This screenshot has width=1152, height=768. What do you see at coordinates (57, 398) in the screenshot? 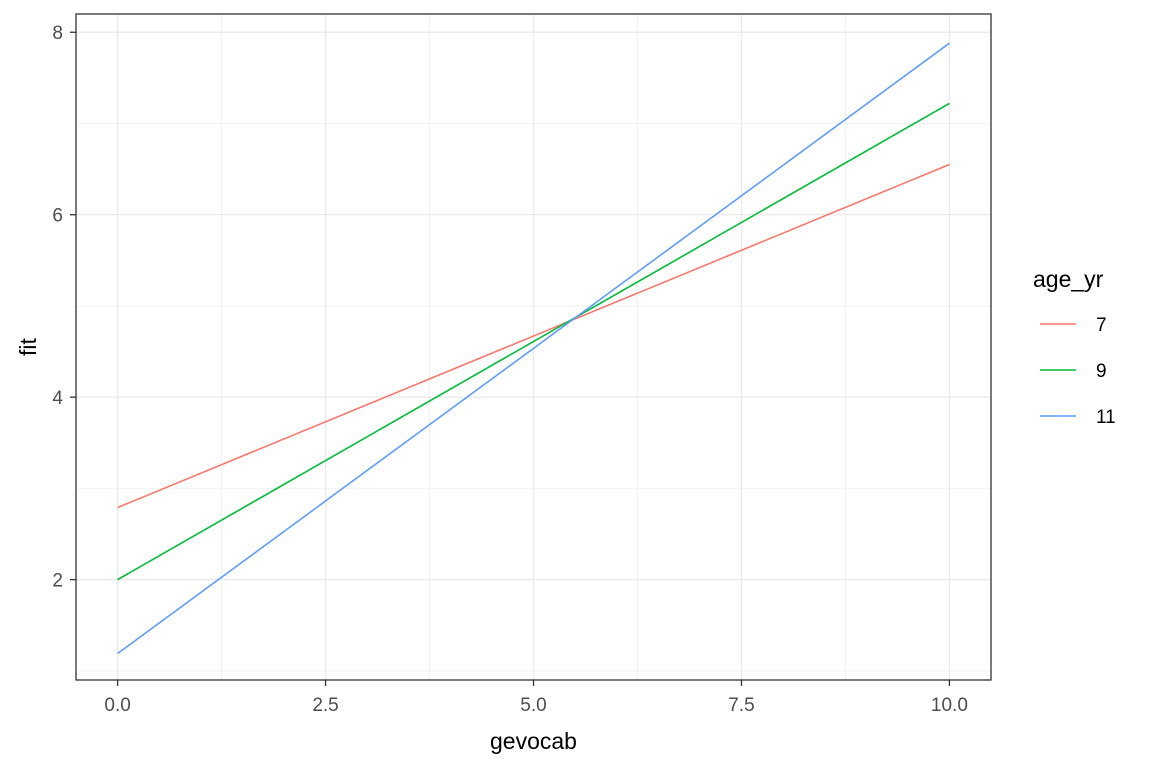
I see `y-tick-label: 4` at bounding box center [57, 398].